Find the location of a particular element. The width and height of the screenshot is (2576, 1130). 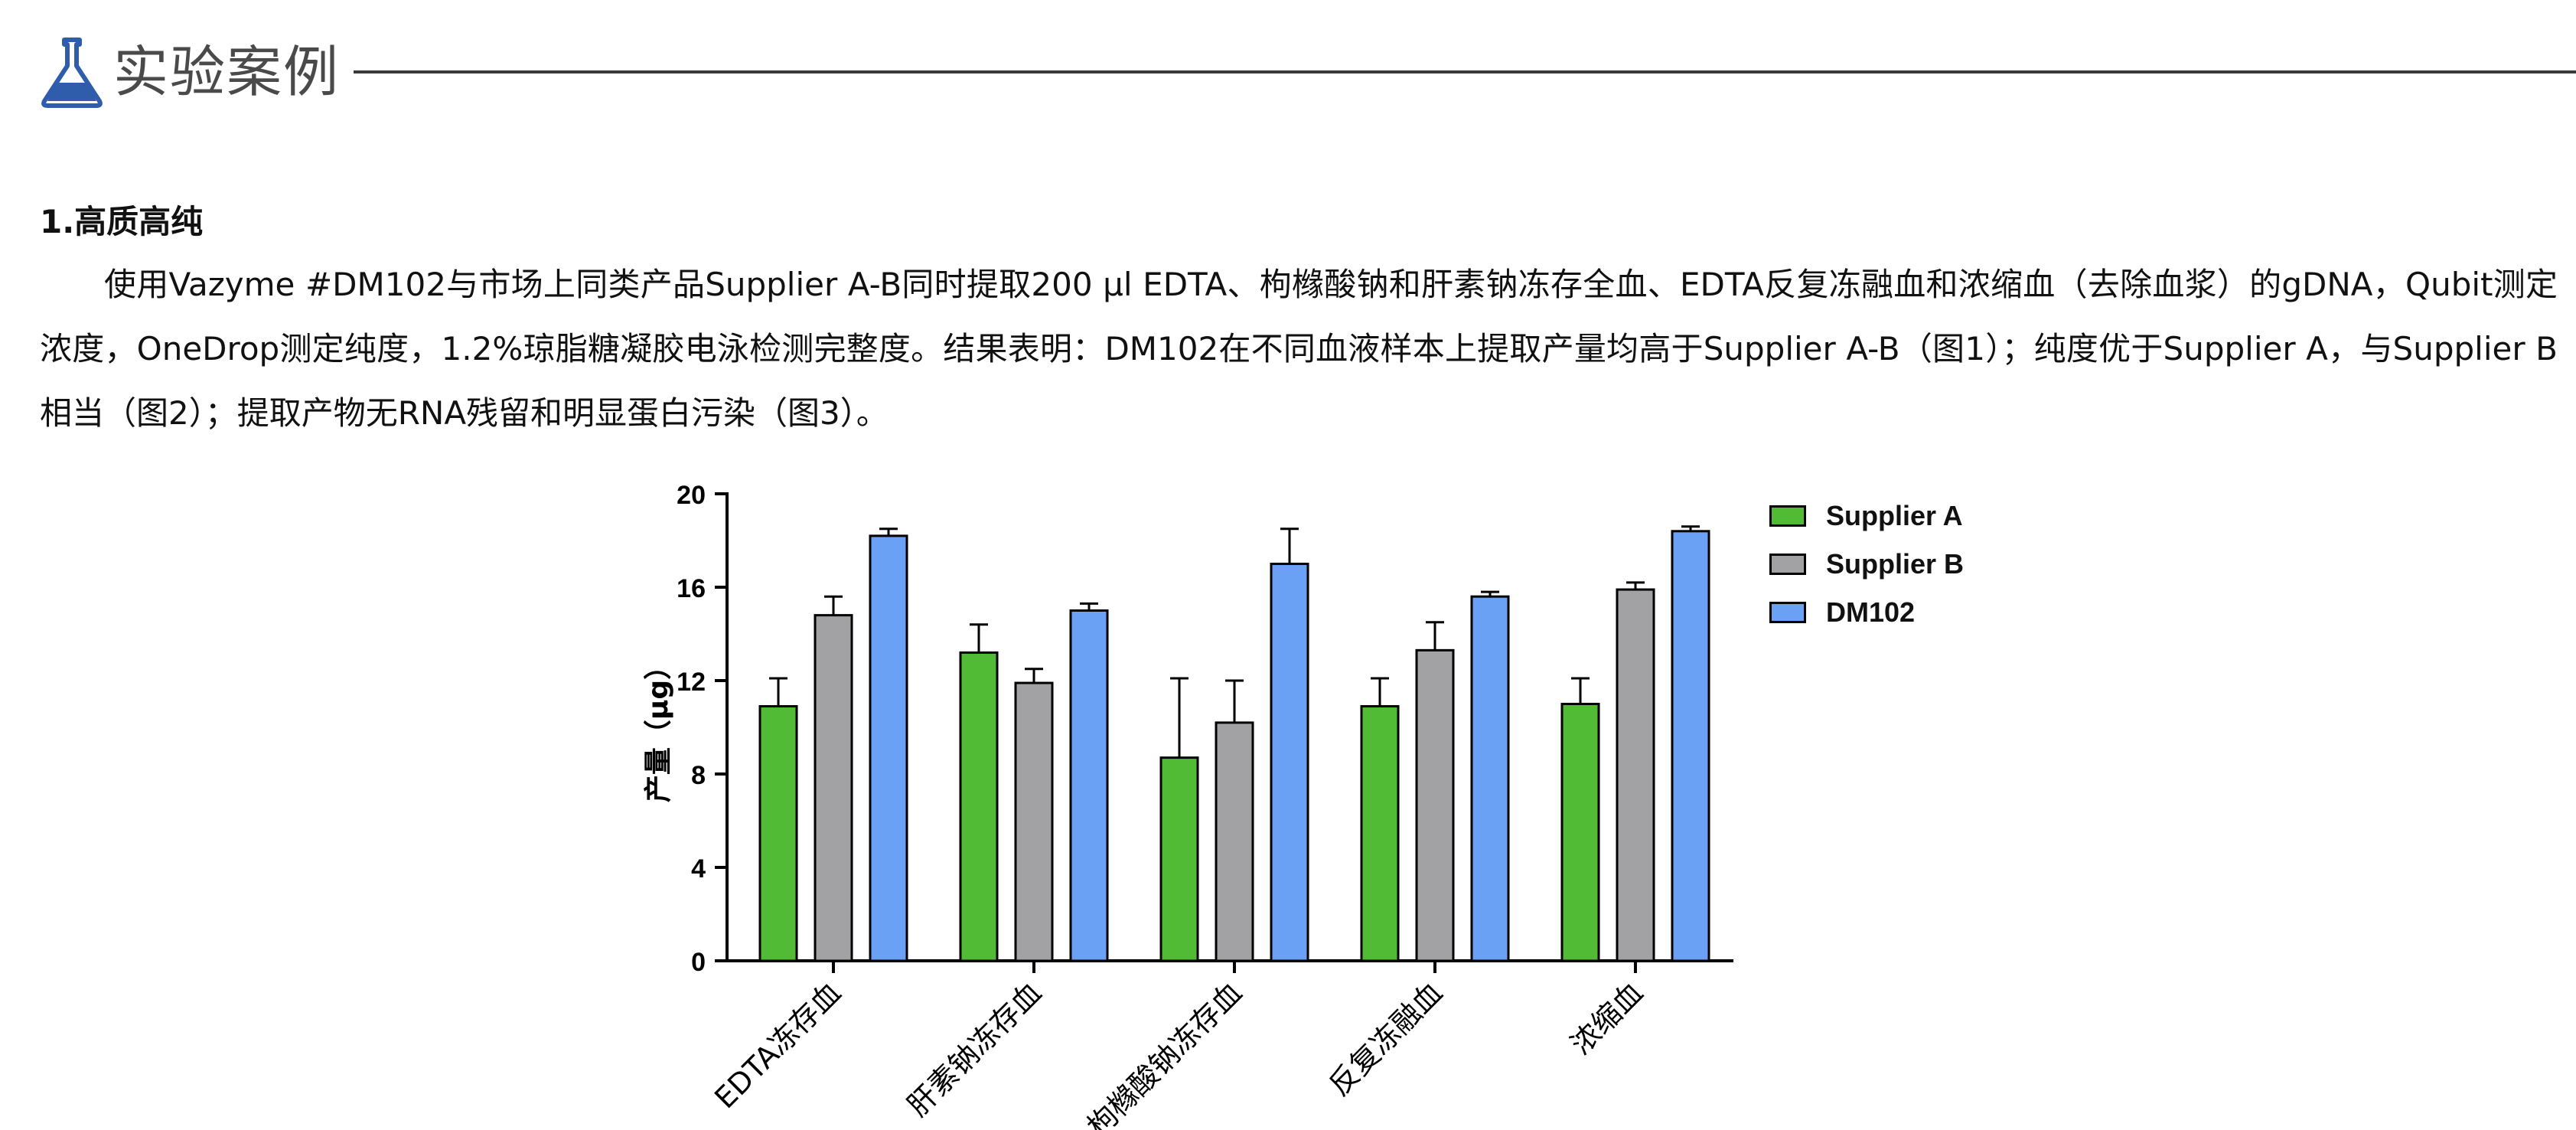

legend-label: DM102 is located at coordinates (1871, 612).